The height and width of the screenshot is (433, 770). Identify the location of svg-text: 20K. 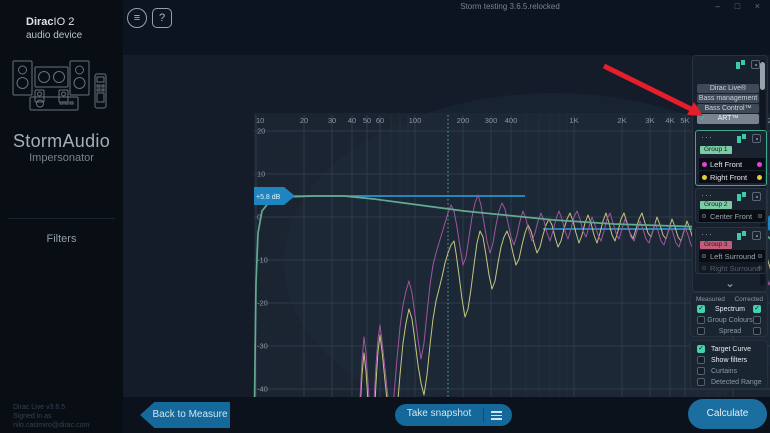
(769, 120).